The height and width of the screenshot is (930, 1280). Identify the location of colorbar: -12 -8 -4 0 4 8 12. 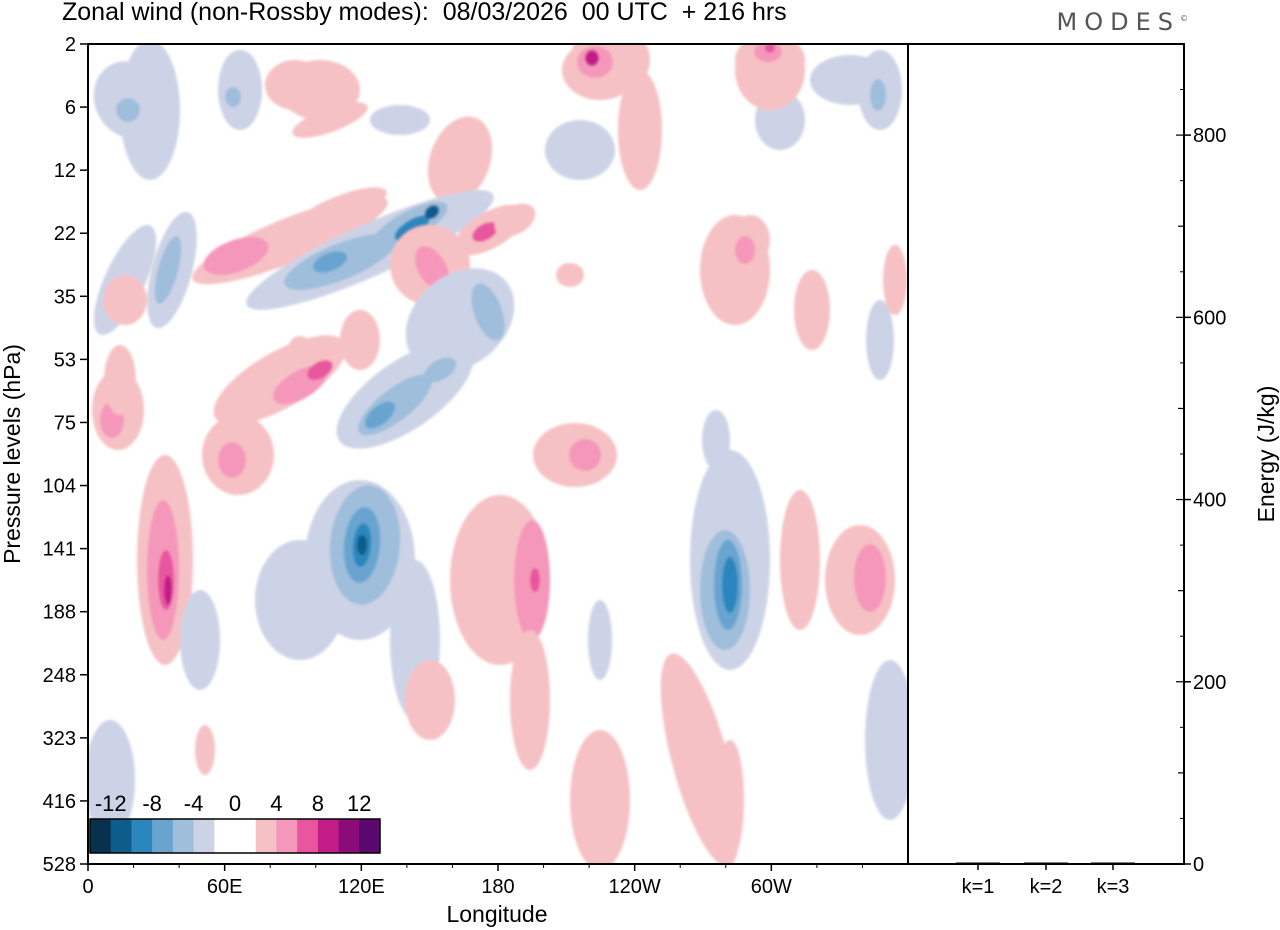
(235, 822).